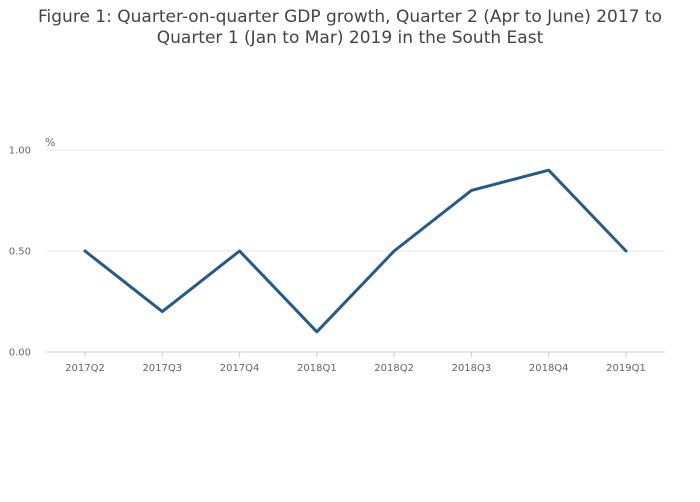 The image size is (700, 502). What do you see at coordinates (20, 151) in the screenshot?
I see `y-tick-label: 1.00` at bounding box center [20, 151].